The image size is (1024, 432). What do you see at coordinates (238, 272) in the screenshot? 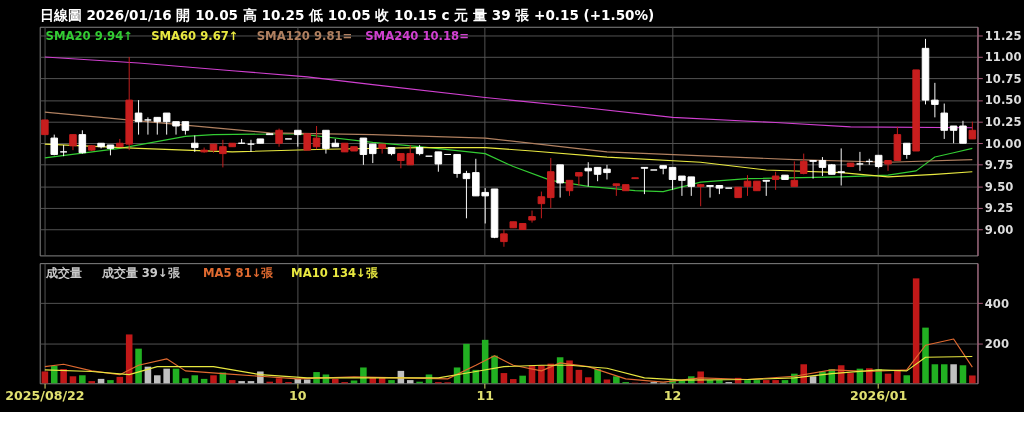
I see `text: MA5 81↓張` at bounding box center [238, 272].